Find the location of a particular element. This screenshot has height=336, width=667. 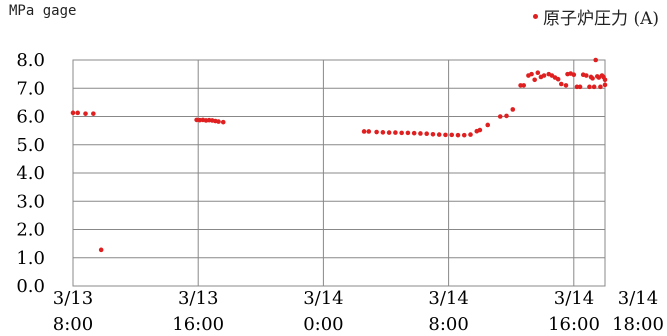

y-axis-unit-label: MPa gage is located at coordinates (43, 11).